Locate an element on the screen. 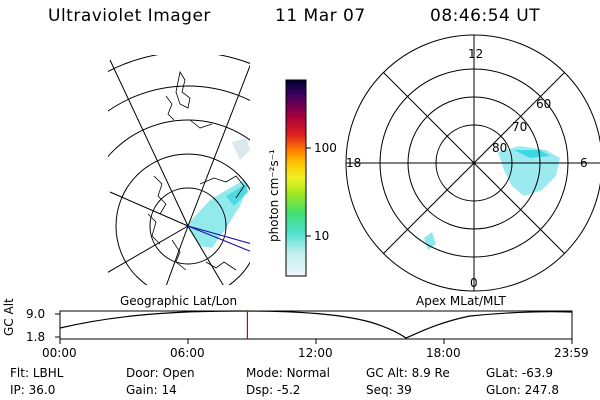 The image size is (600, 400). observation-time: 08:46:54 UT is located at coordinates (485, 16).